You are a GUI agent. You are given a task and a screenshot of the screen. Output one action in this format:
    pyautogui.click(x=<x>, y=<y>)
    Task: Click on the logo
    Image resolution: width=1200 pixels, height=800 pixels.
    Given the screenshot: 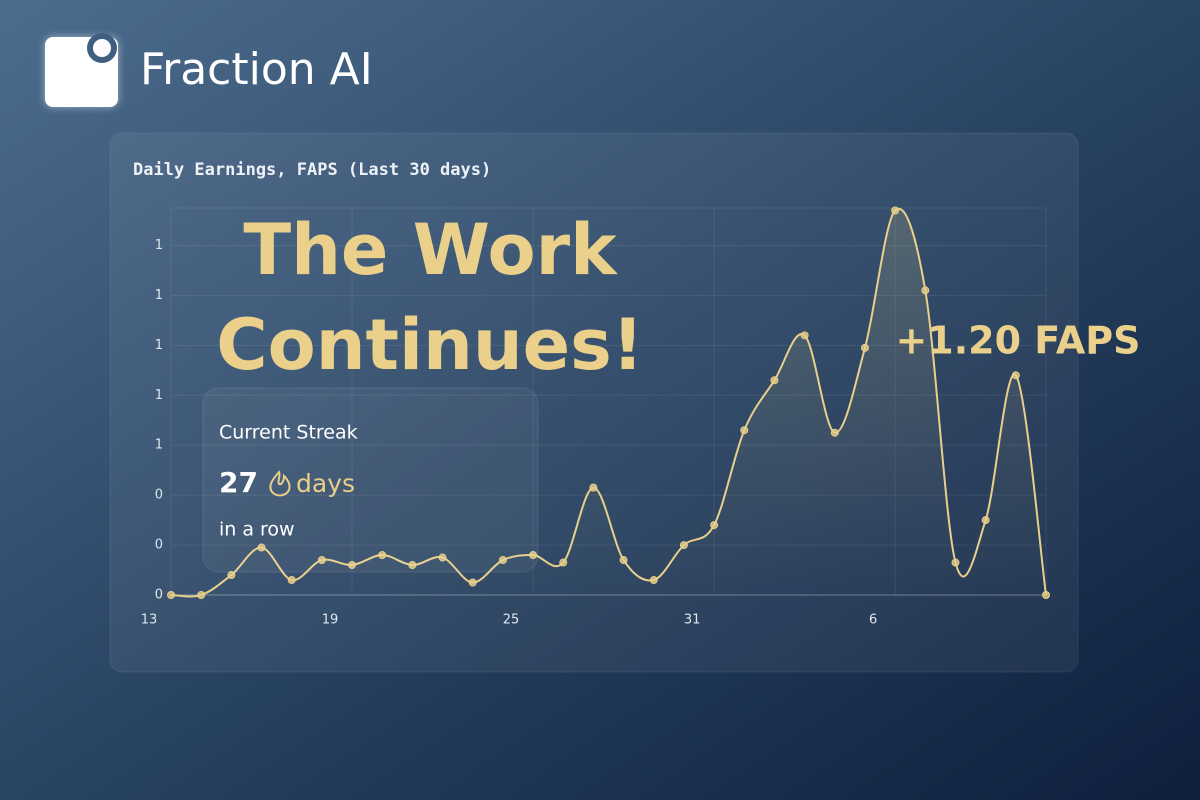 What is the action you would take?
    pyautogui.click(x=81, y=70)
    